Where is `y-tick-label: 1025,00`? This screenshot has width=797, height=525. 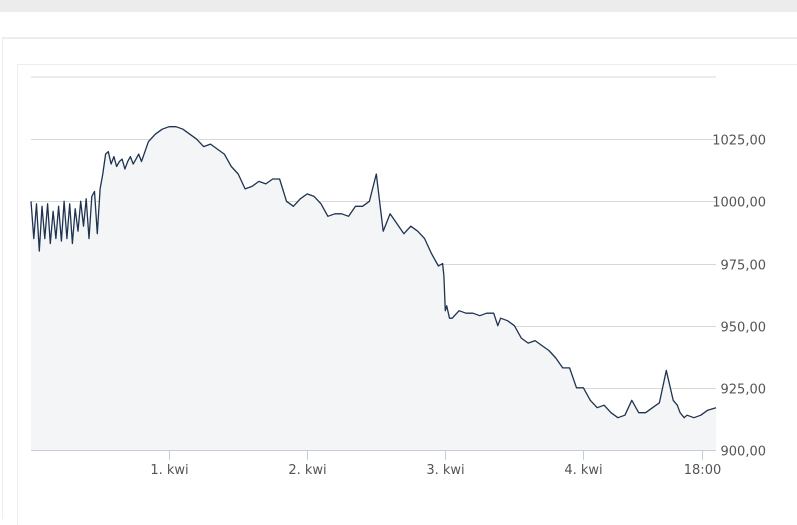 y-tick-label: 1025,00 is located at coordinates (739, 141).